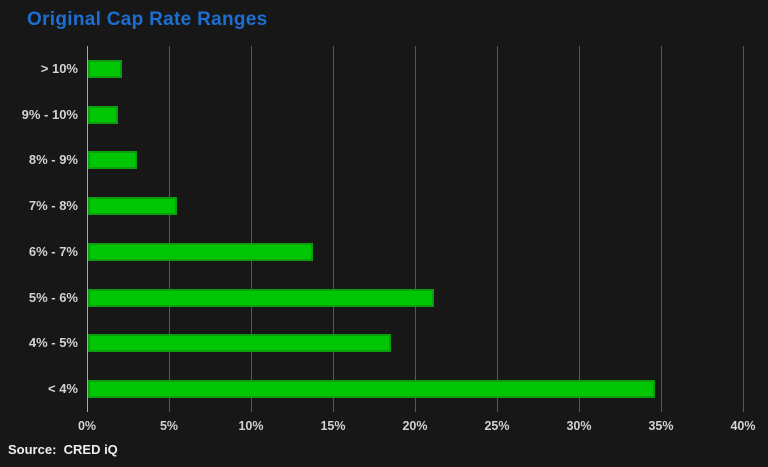 The width and height of the screenshot is (768, 467). Describe the element at coordinates (53, 343) in the screenshot. I see `category-label: 4% - 5%` at that location.